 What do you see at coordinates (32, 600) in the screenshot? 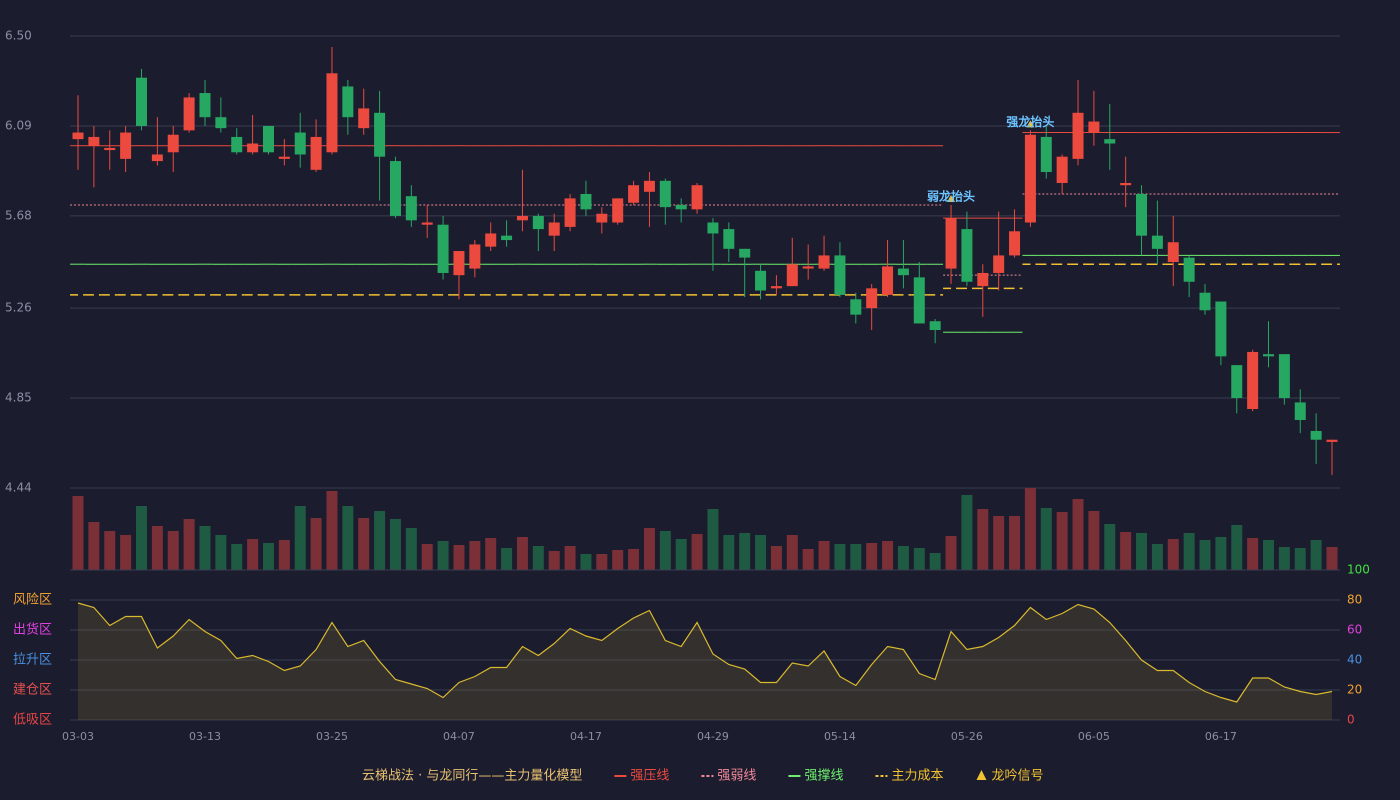
I see `zone-label: 风险区` at bounding box center [32, 600].